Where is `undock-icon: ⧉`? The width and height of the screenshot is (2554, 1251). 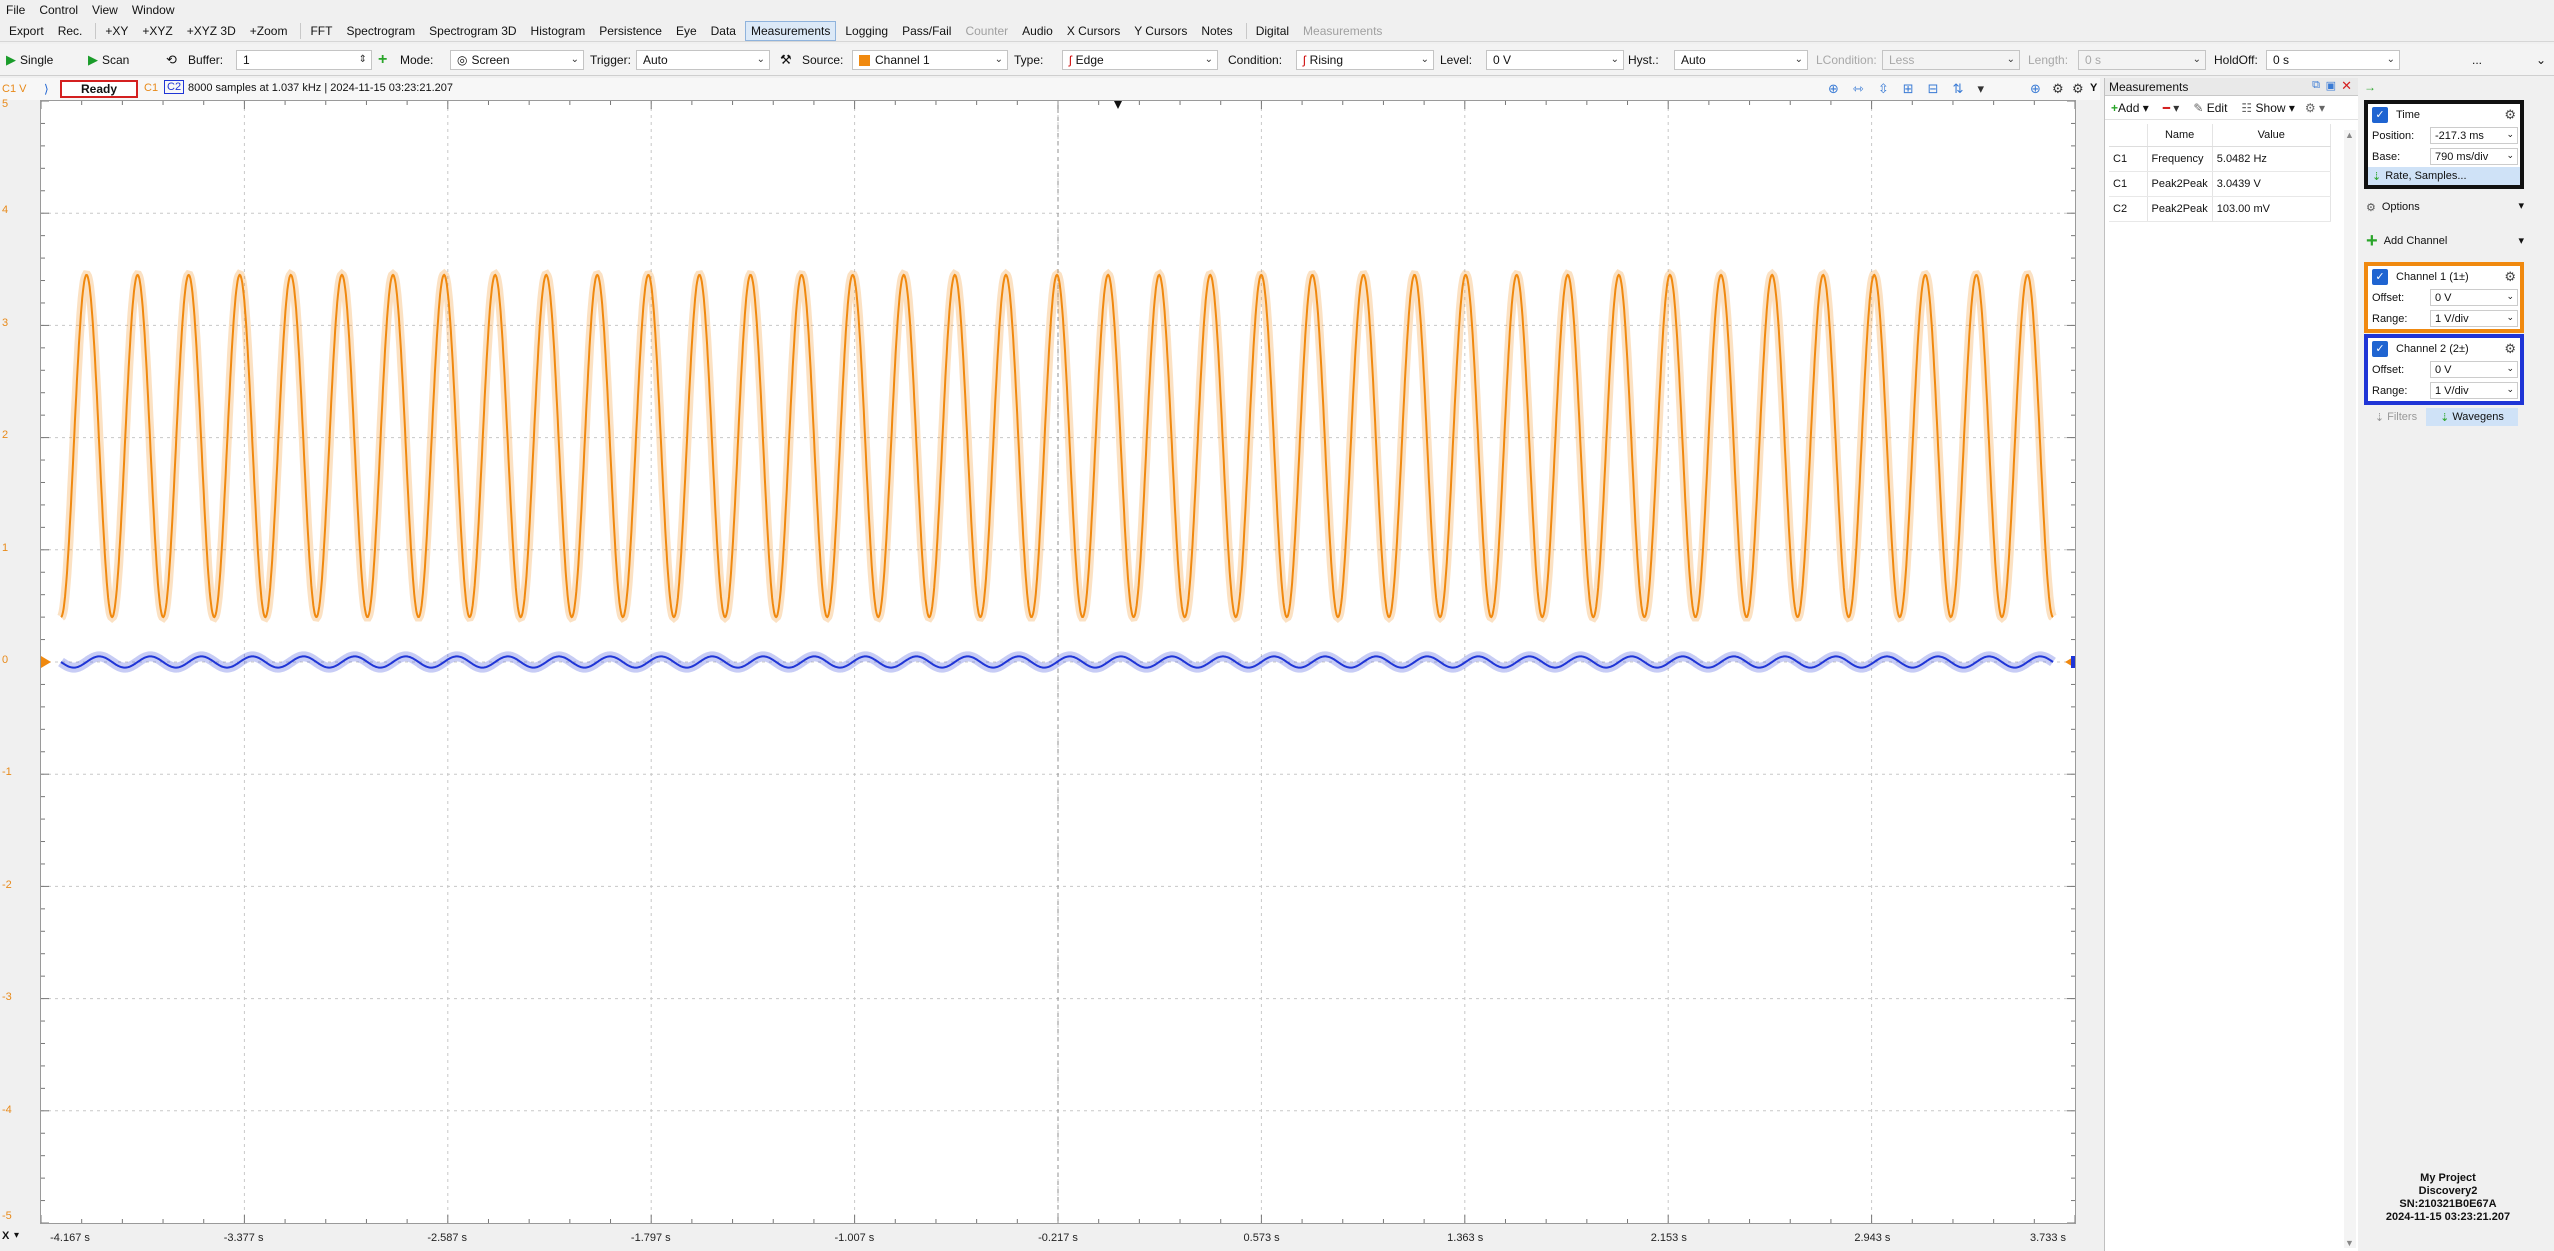
undock-icon: ⧉ is located at coordinates (2316, 85).